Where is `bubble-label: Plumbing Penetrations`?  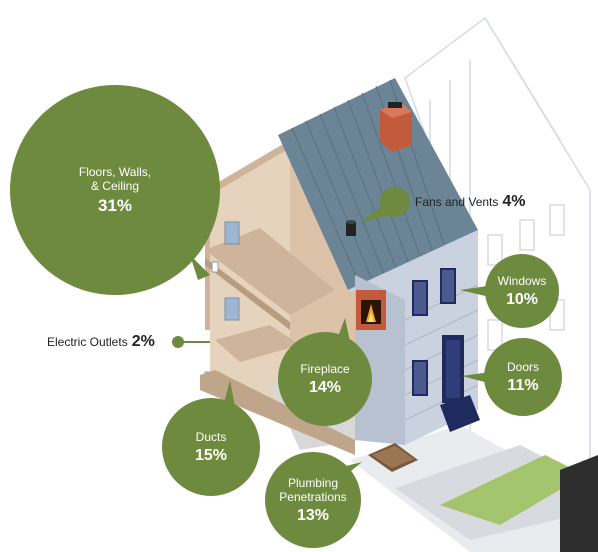 bubble-label: Plumbing Penetrations is located at coordinates (313, 489).